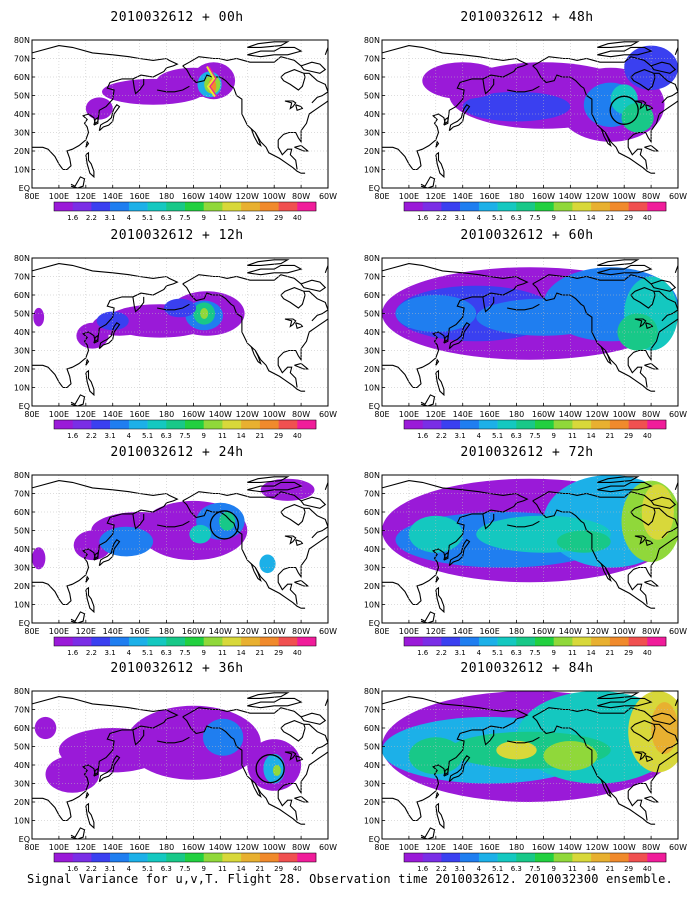 The image size is (700, 900). What do you see at coordinates (609, 218) in the screenshot?
I see `colorbar-label: 21` at bounding box center [609, 218].